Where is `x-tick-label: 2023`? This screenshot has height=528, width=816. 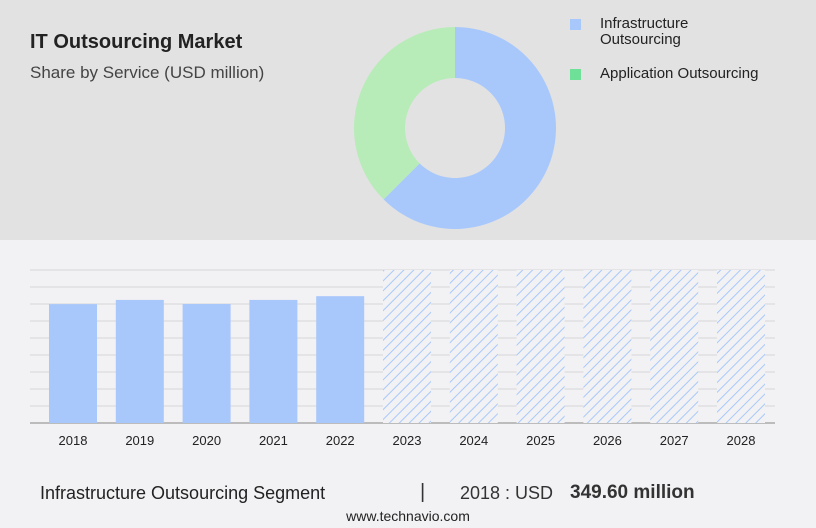 x-tick-label: 2023 is located at coordinates (407, 440).